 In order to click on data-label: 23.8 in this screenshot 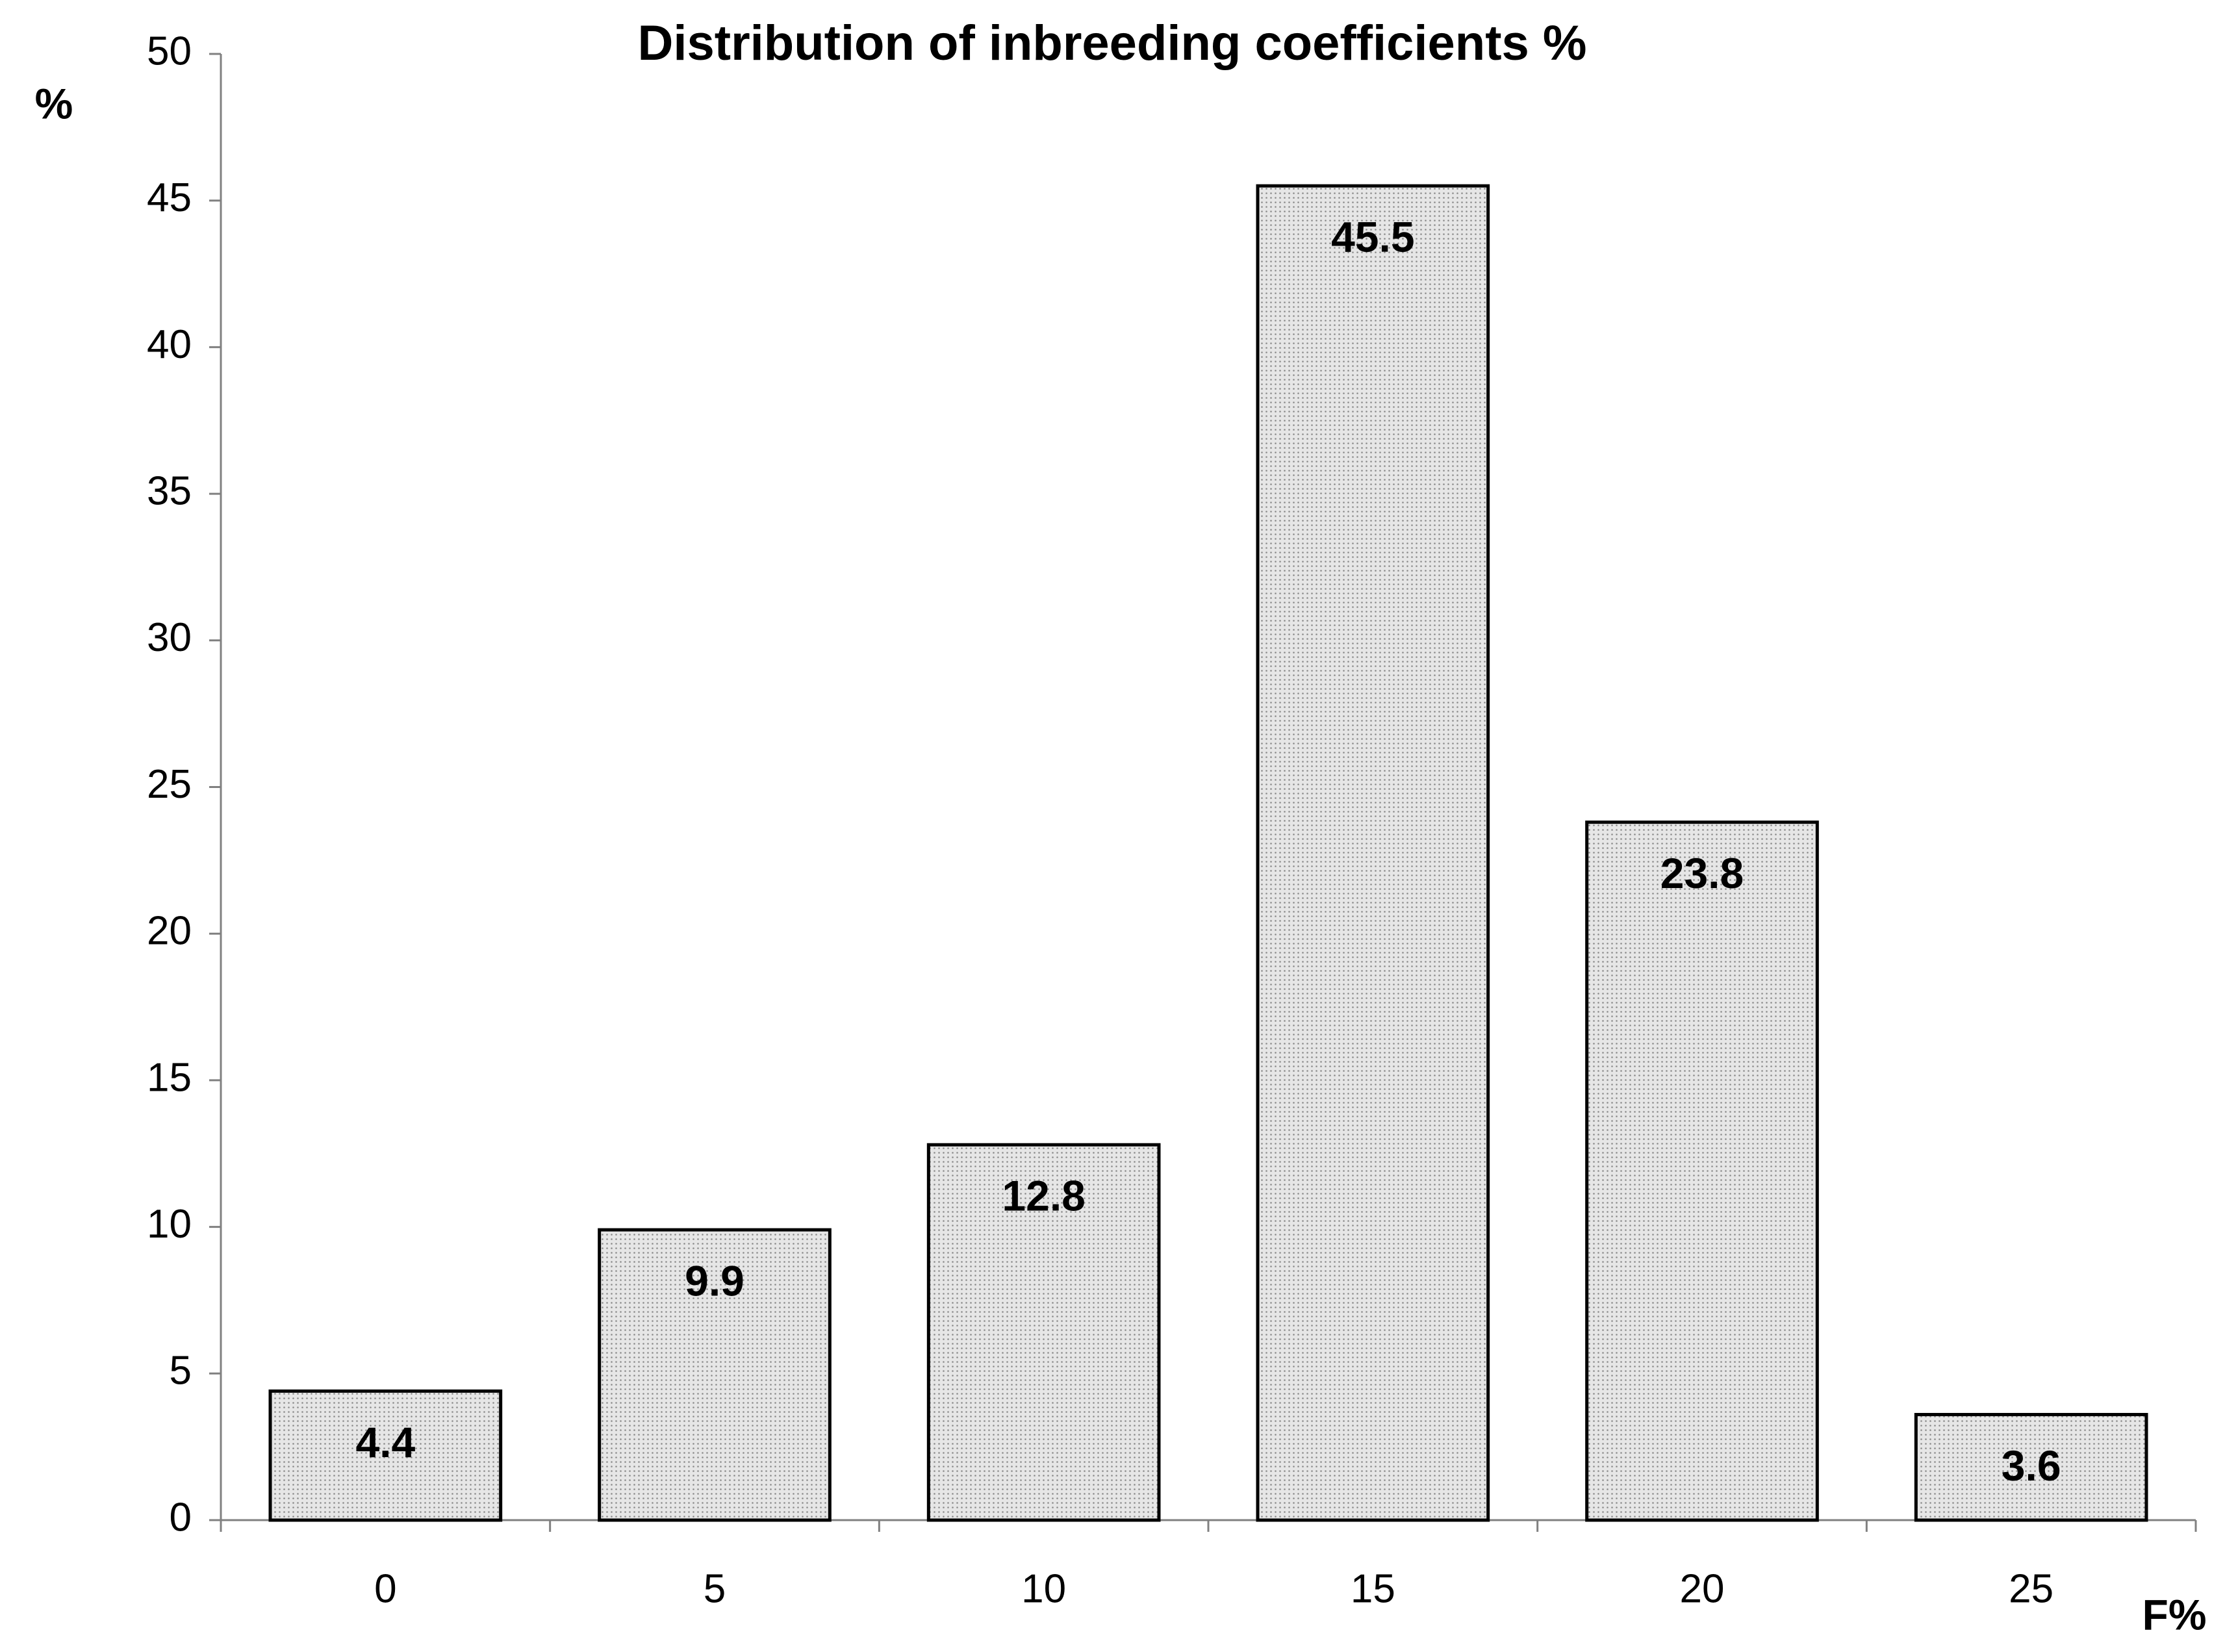, I will do `click(1702, 873)`.